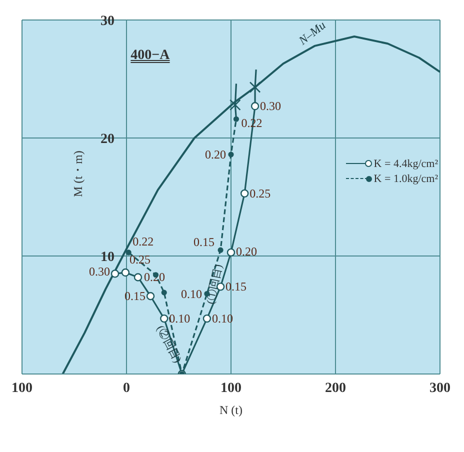 The height and width of the screenshot is (452, 464). What do you see at coordinates (231, 410) in the screenshot?
I see `x-axis-title: N (t)` at bounding box center [231, 410].